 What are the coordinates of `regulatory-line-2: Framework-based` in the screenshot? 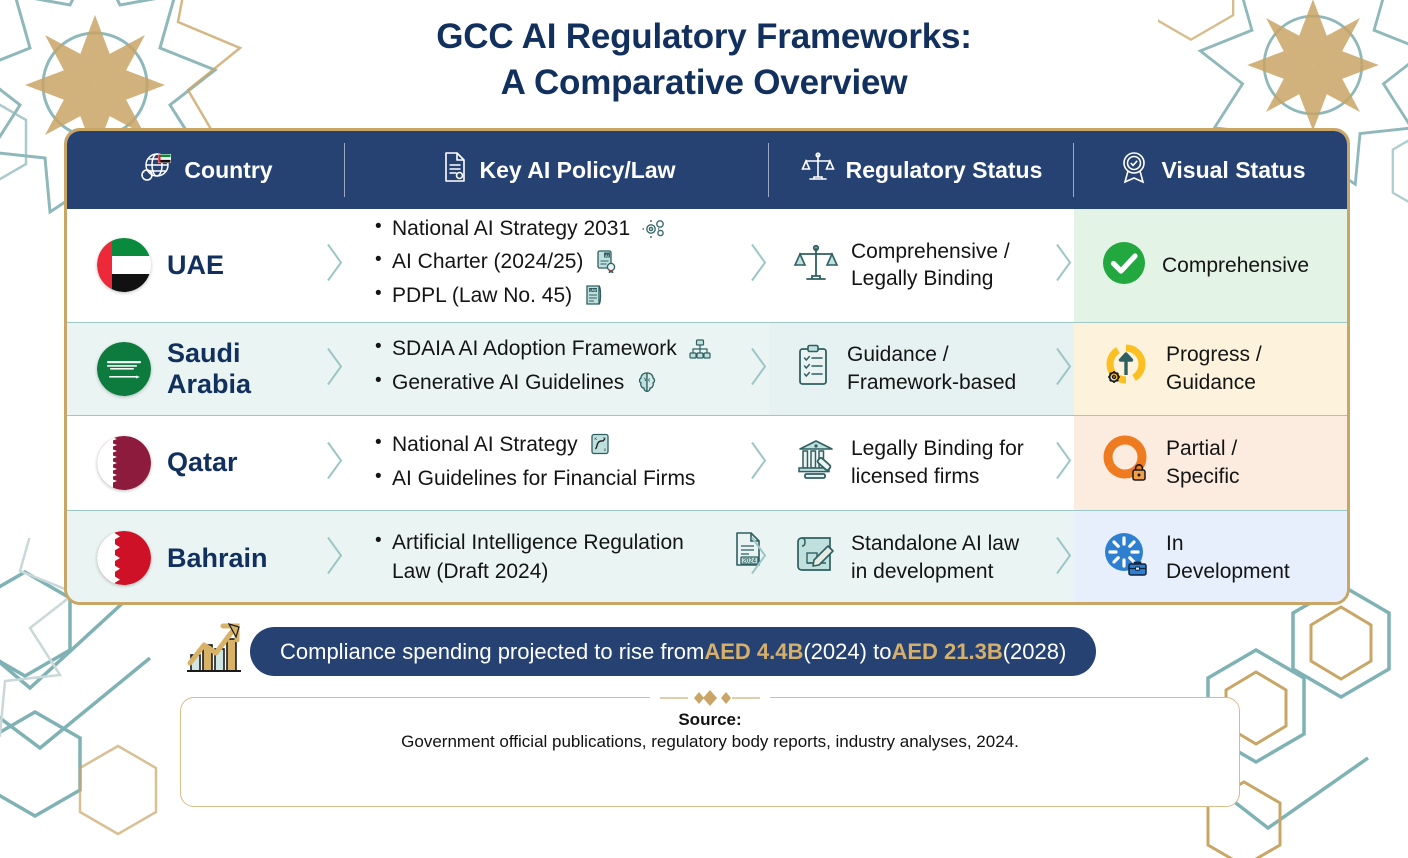 It's located at (932, 382).